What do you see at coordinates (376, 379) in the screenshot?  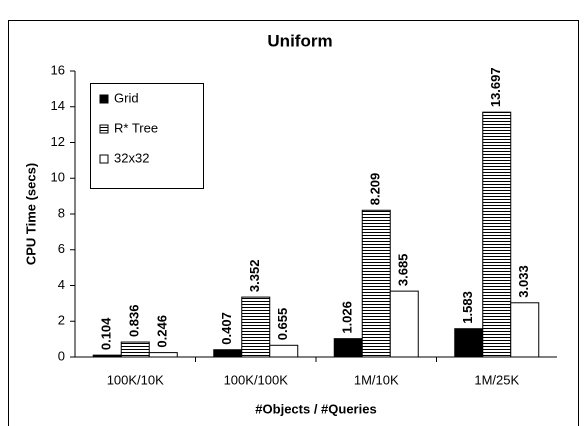 I see `x-tick-label: 1M/10K` at bounding box center [376, 379].